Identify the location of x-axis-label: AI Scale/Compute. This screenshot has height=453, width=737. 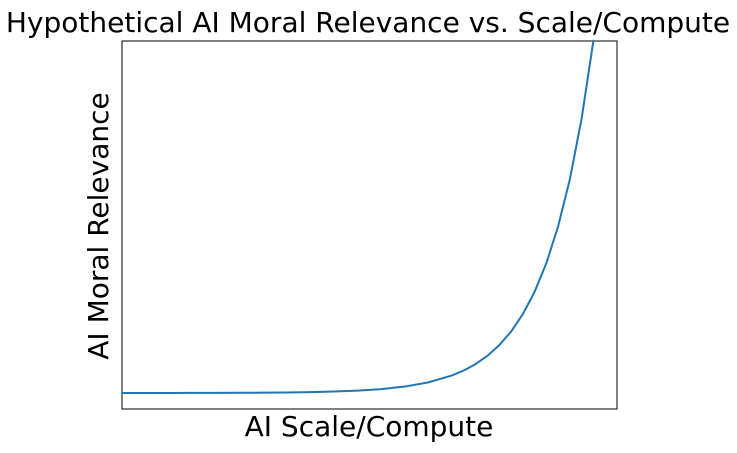
(369, 426).